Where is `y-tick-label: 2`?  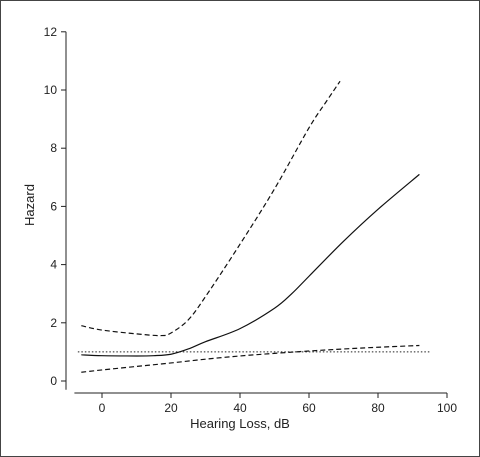 y-tick-label: 2 is located at coordinates (53, 323).